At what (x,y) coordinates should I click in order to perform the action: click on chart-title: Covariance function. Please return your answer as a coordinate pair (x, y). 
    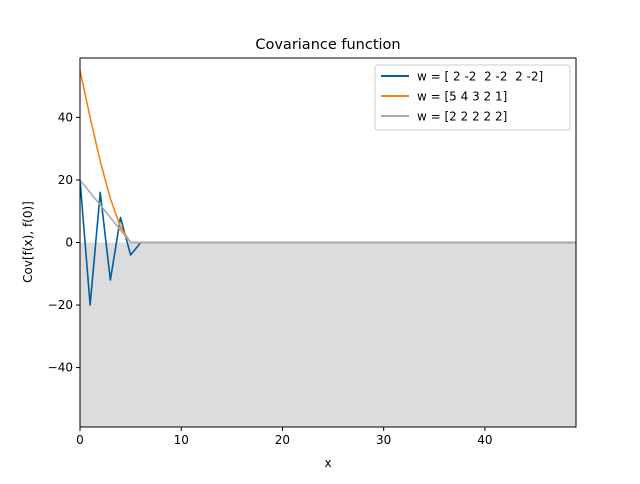
    Looking at the image, I should click on (327, 45).